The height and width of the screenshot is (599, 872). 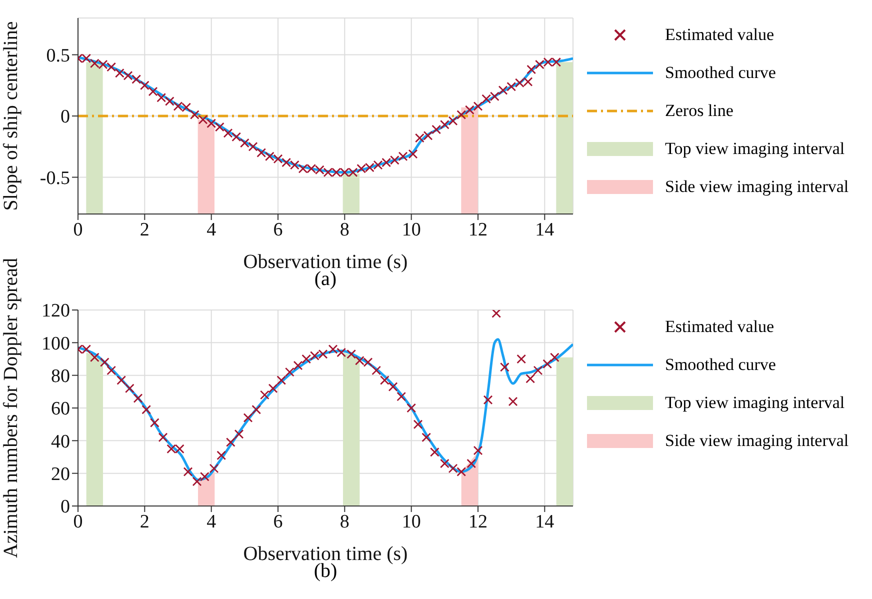 What do you see at coordinates (326, 571) in the screenshot?
I see `text: (b)` at bounding box center [326, 571].